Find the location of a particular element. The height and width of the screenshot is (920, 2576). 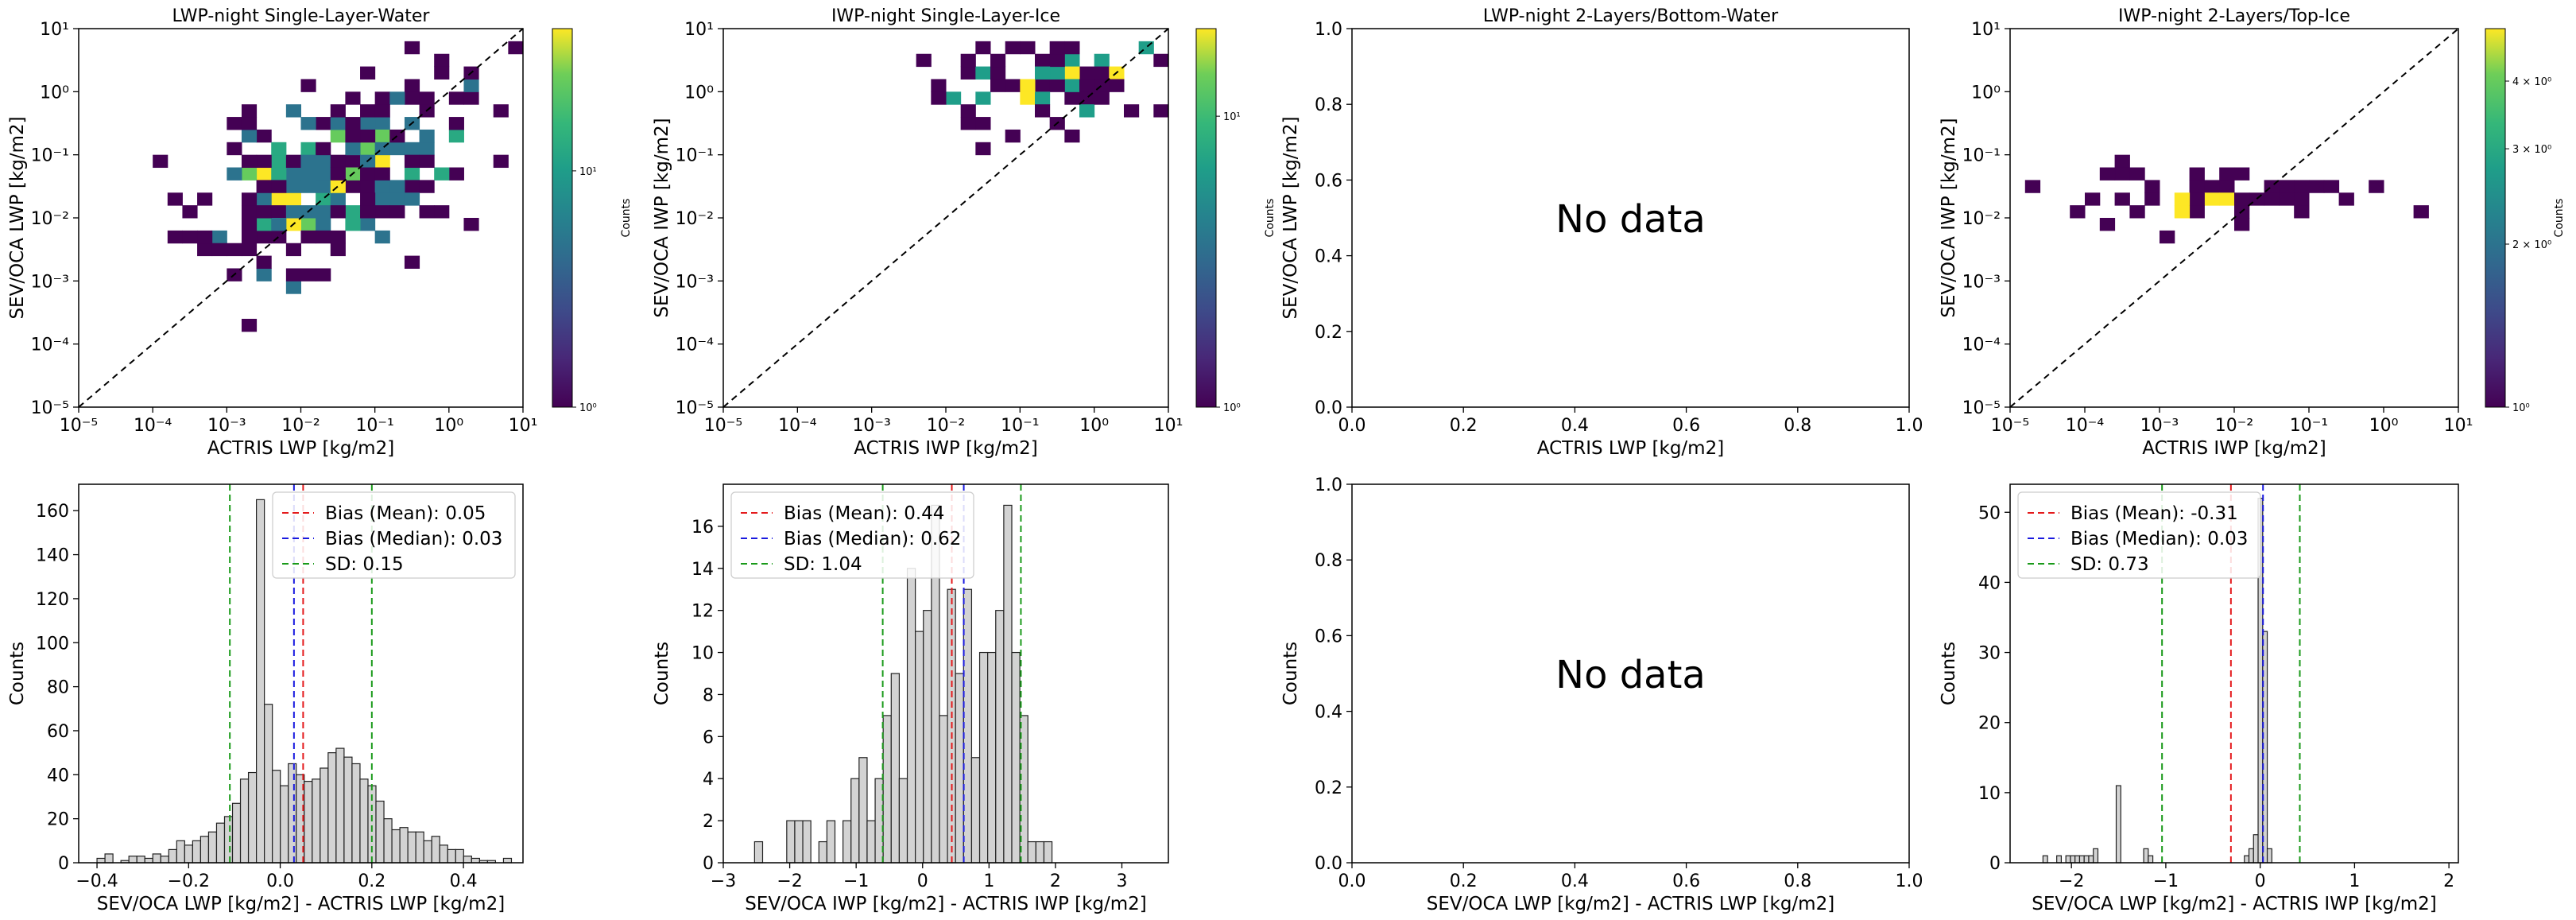

legend-label: SD: 1.04 is located at coordinates (823, 564).